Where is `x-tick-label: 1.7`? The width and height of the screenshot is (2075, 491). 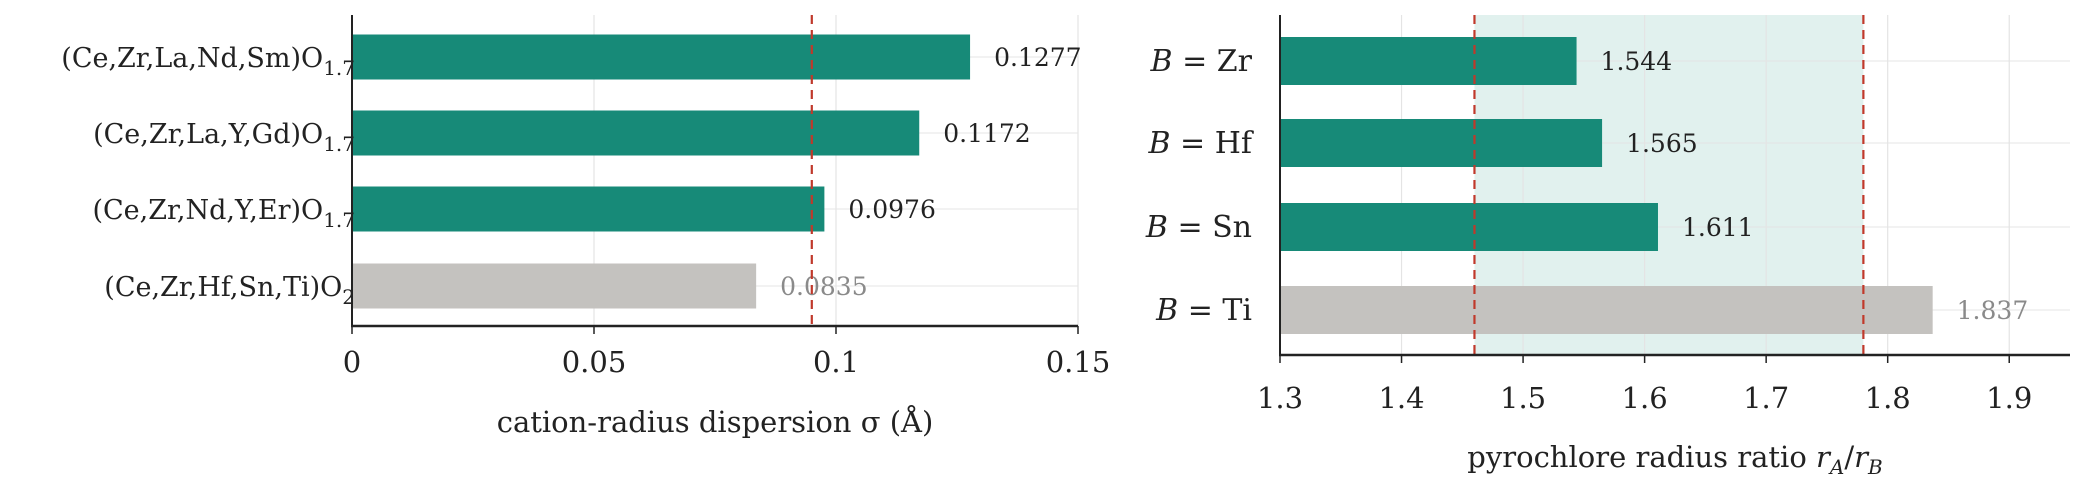
x-tick-label: 1.7 is located at coordinates (1766, 398).